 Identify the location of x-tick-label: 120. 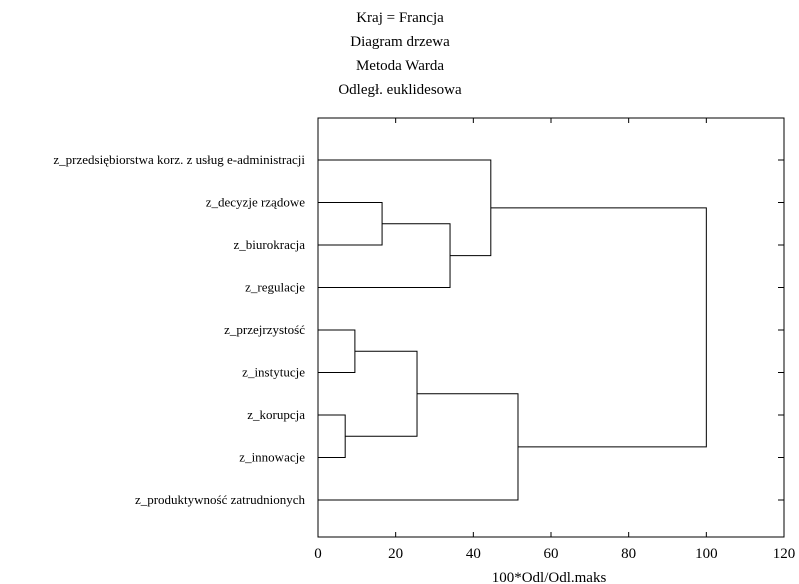
(784, 554).